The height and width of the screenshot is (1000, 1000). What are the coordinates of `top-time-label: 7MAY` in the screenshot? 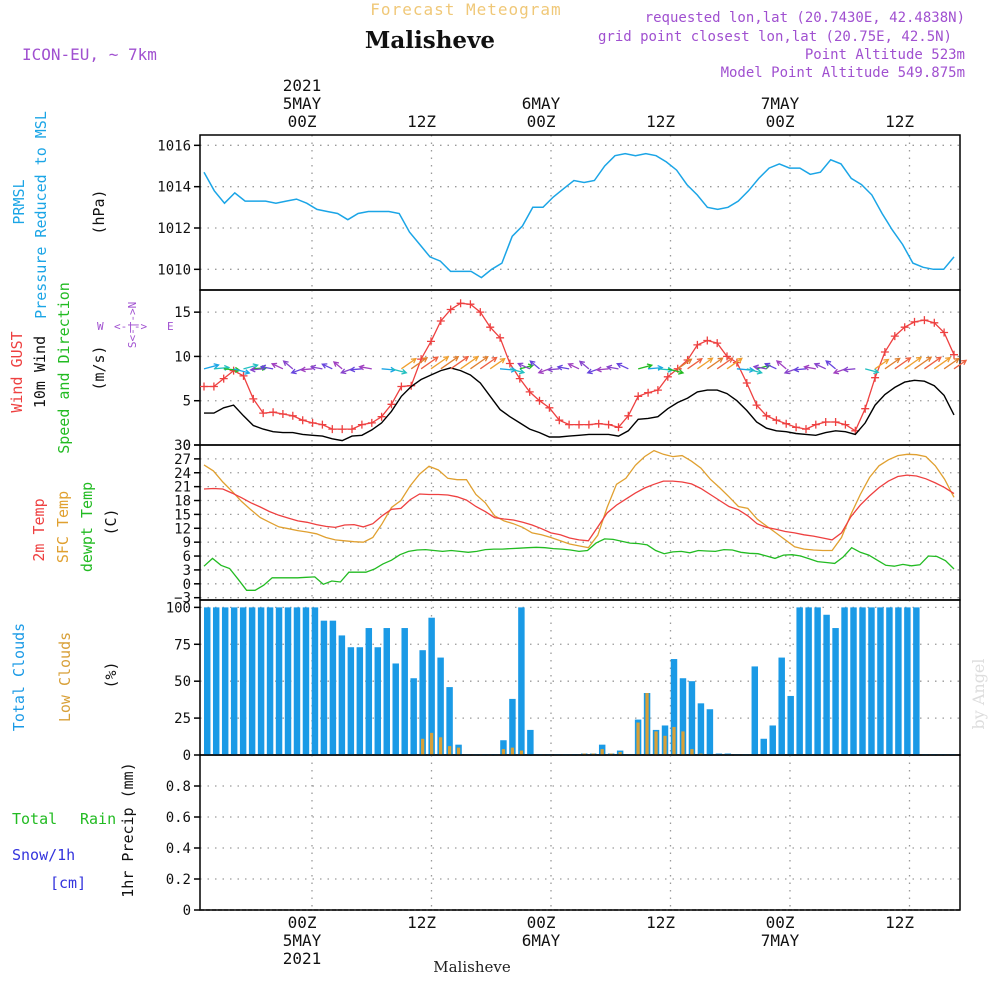 It's located at (780, 103).